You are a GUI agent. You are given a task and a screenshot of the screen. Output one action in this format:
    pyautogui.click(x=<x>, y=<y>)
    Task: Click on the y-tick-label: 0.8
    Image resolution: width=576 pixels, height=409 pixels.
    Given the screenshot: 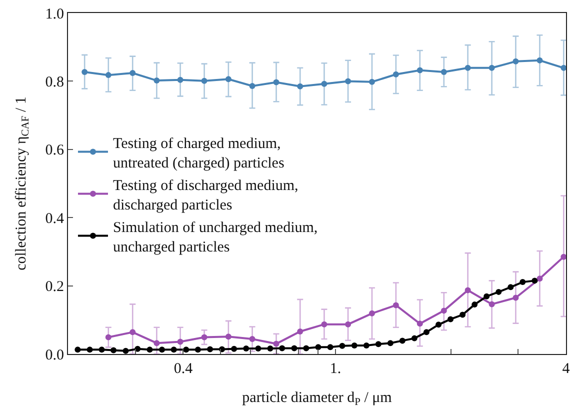 What is the action you would take?
    pyautogui.click(x=54, y=82)
    